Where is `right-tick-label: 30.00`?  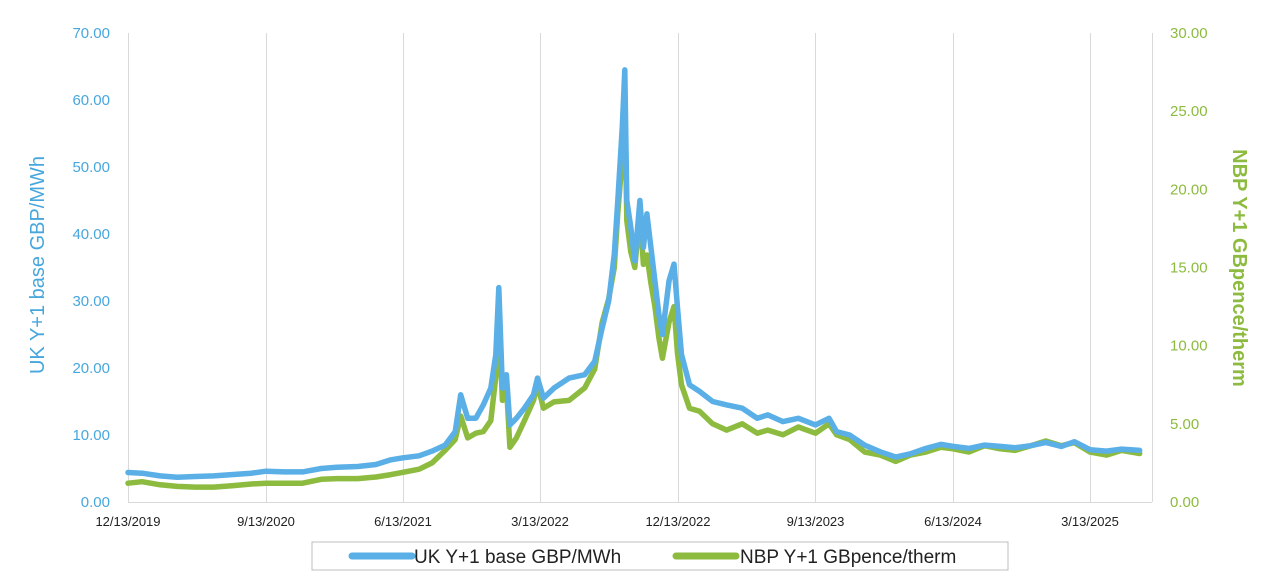
right-tick-label: 30.00 is located at coordinates (1189, 33).